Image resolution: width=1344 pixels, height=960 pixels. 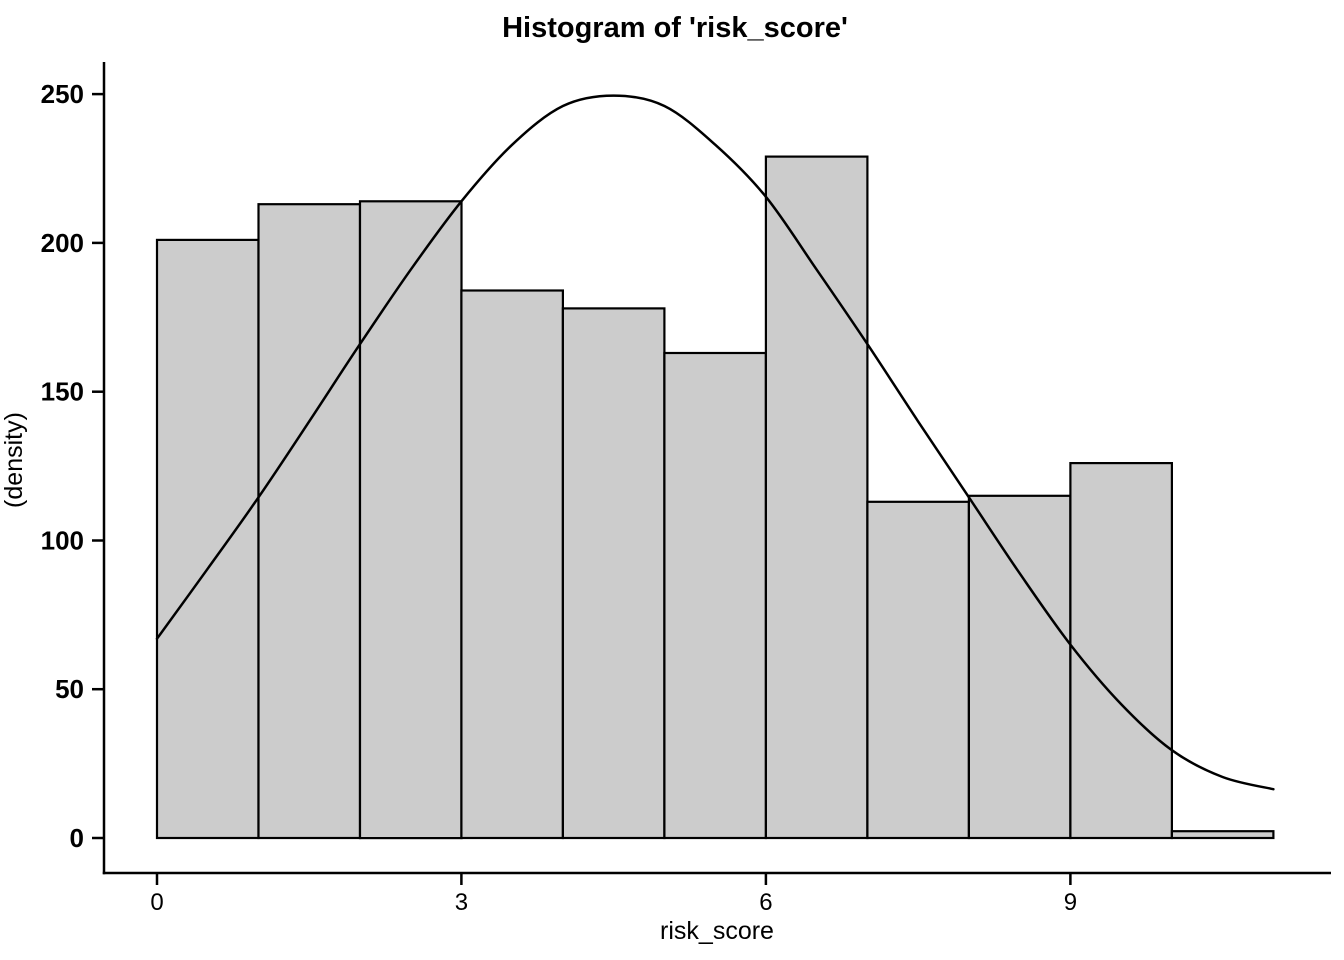 What do you see at coordinates (156, 902) in the screenshot?
I see `x-tick-label: 0` at bounding box center [156, 902].